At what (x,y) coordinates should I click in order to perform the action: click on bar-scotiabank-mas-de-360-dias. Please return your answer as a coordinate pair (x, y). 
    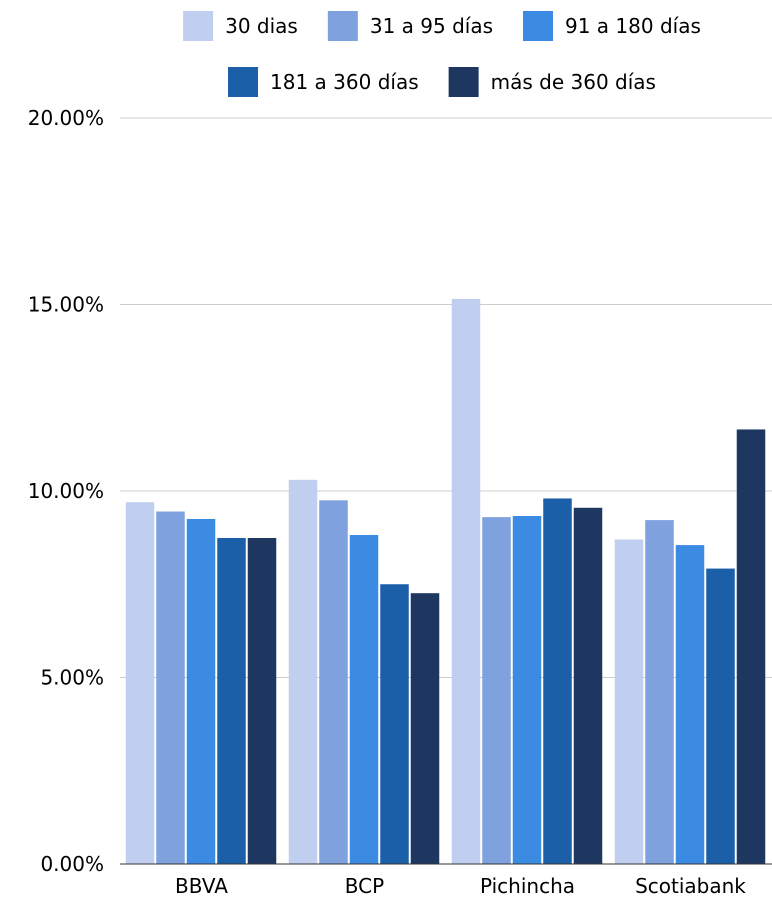
    Looking at the image, I should click on (751, 646).